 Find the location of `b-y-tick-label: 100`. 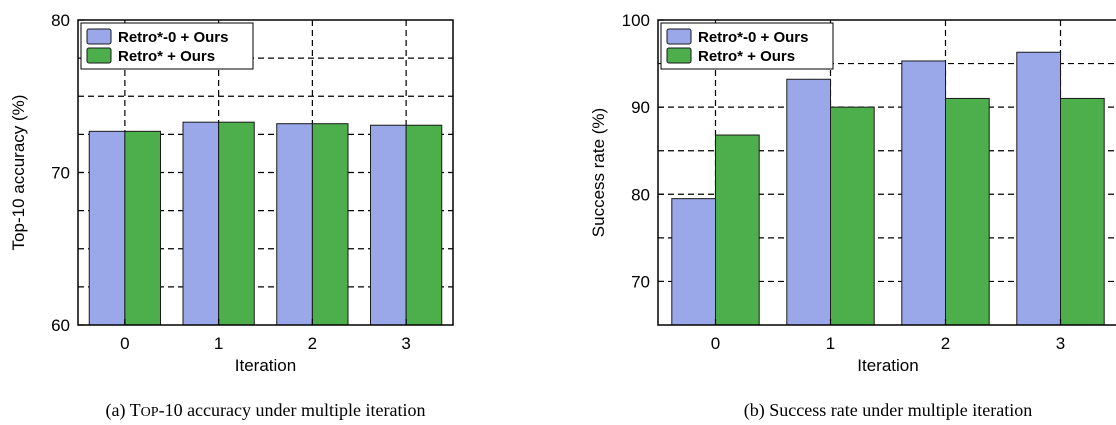

b-y-tick-label: 100 is located at coordinates (636, 20).